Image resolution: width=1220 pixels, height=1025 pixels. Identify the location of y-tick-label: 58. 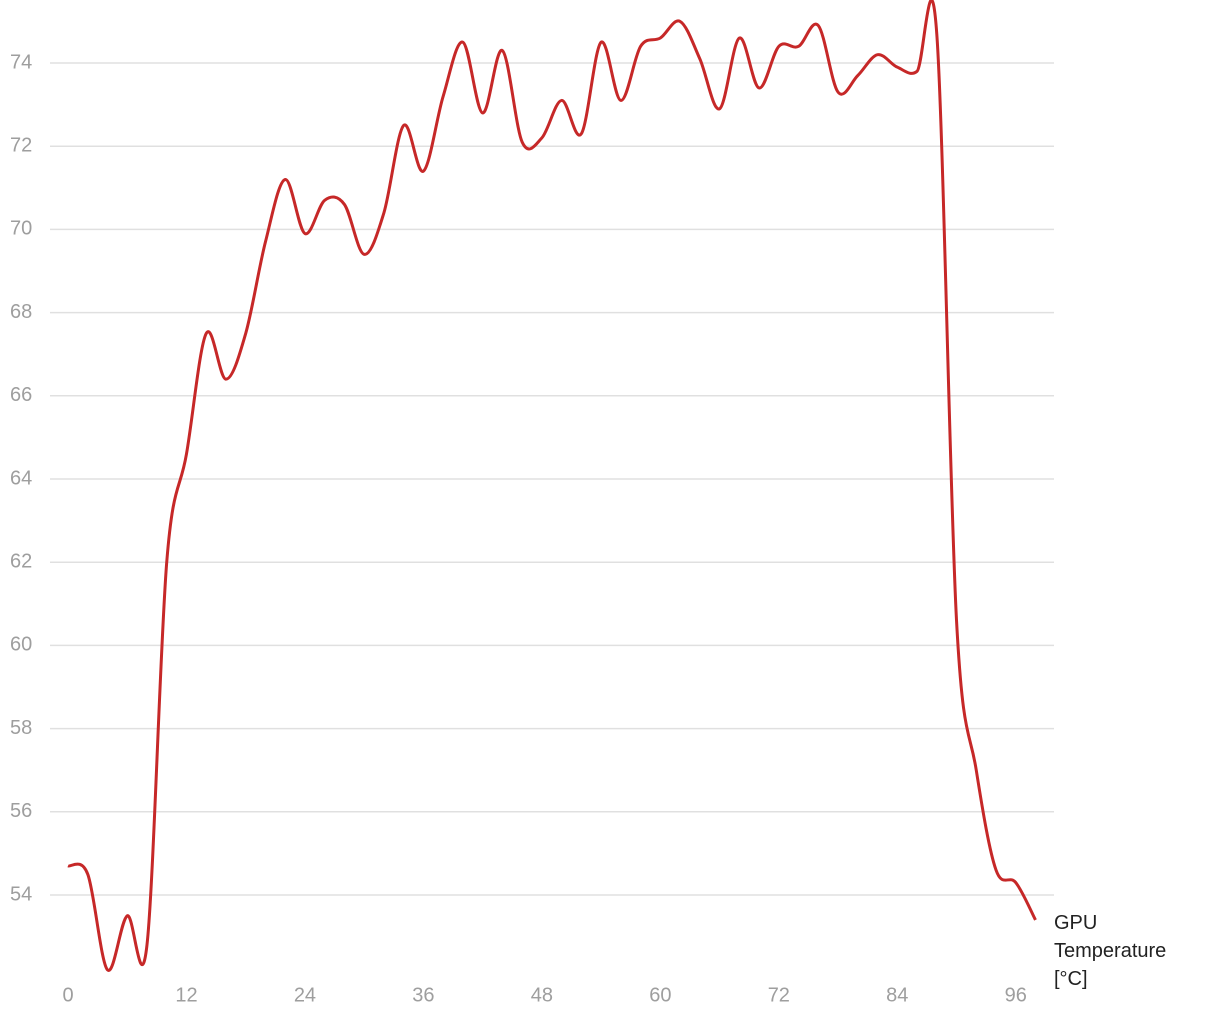
(21, 728).